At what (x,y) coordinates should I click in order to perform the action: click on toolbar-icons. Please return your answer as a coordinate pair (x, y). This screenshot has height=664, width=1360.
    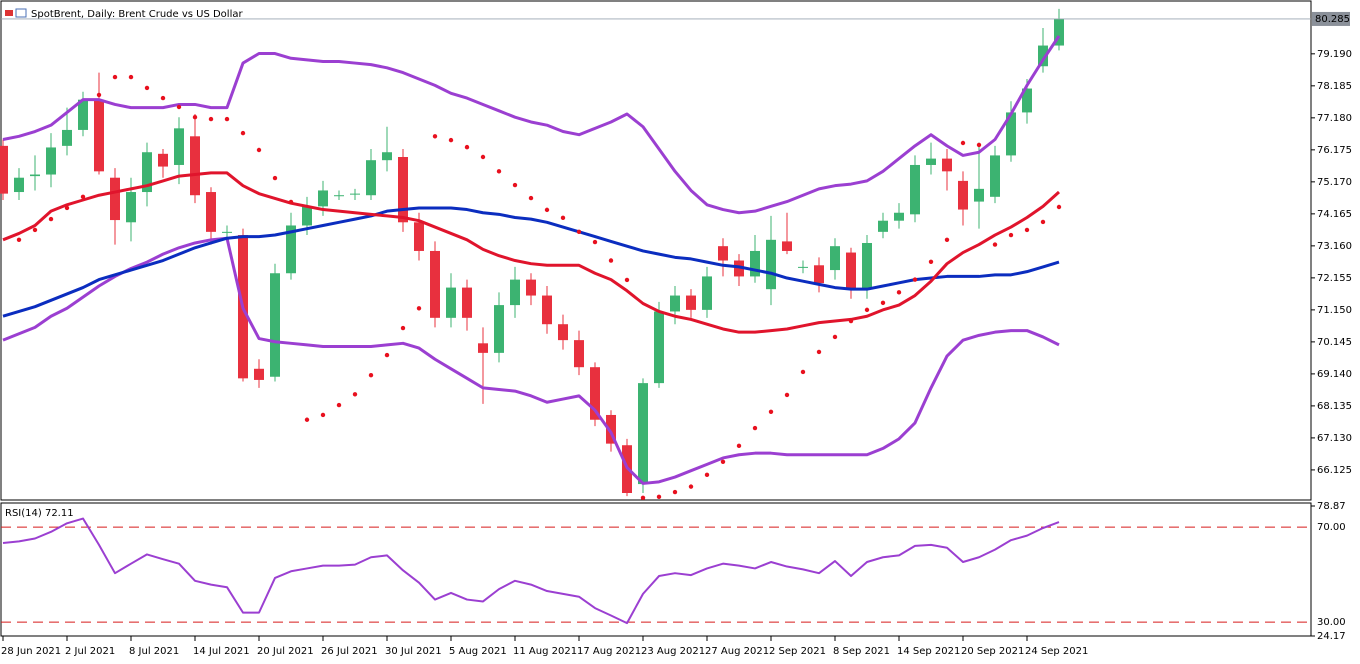
    Looking at the image, I should click on (16, 13).